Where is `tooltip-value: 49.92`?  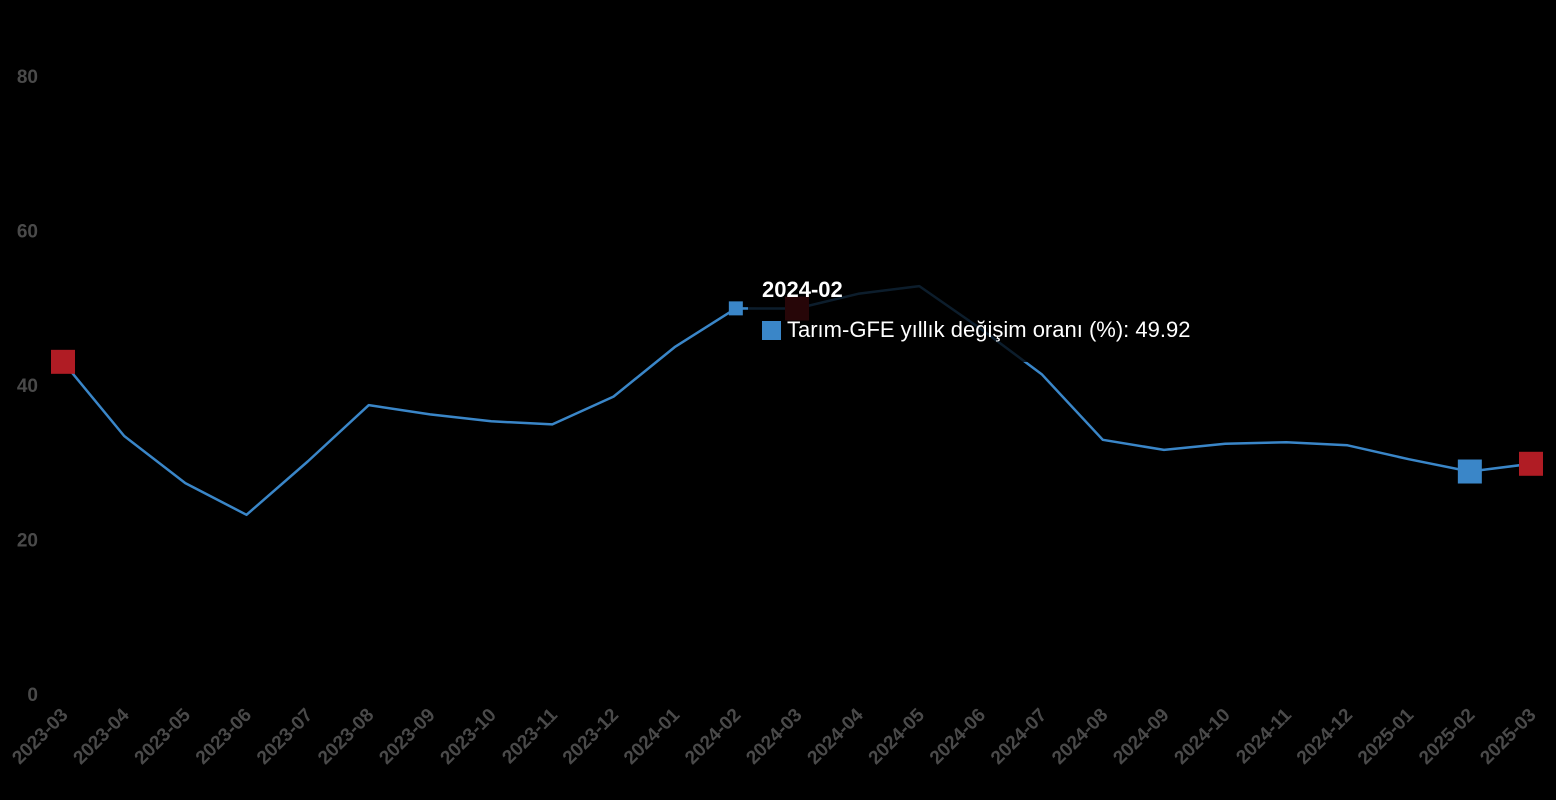
tooltip-value: 49.92 is located at coordinates (1163, 329).